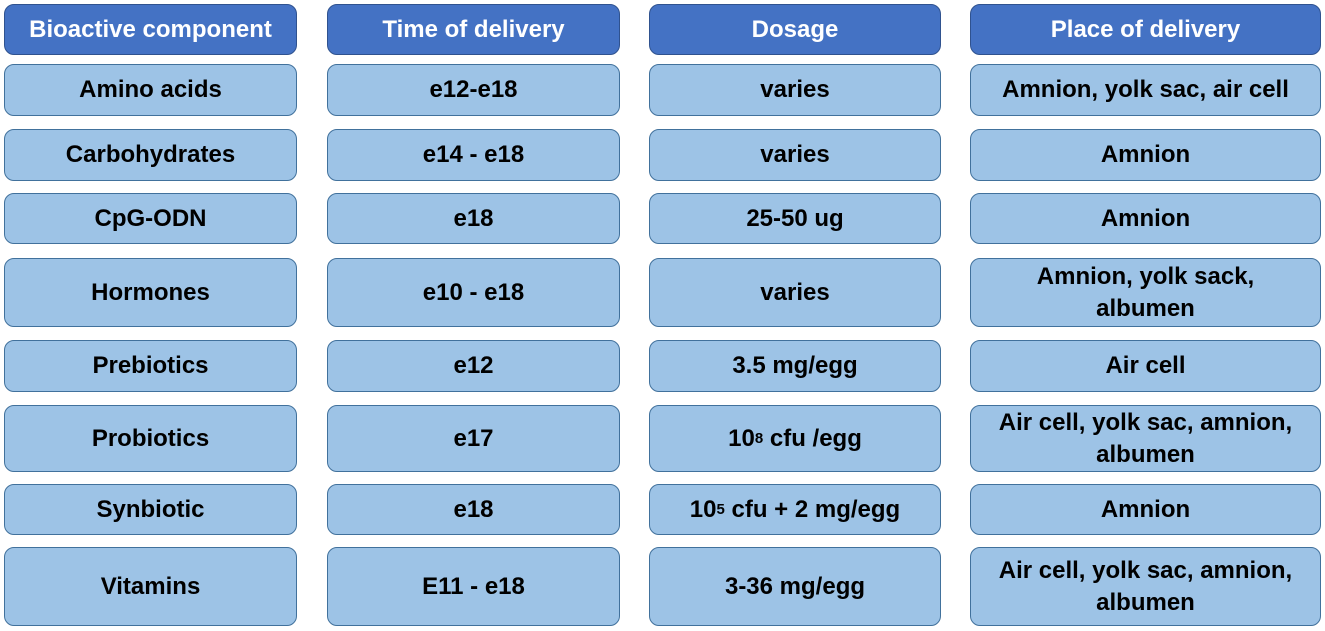  I want to click on component-cell: Probiotics, so click(150, 438).